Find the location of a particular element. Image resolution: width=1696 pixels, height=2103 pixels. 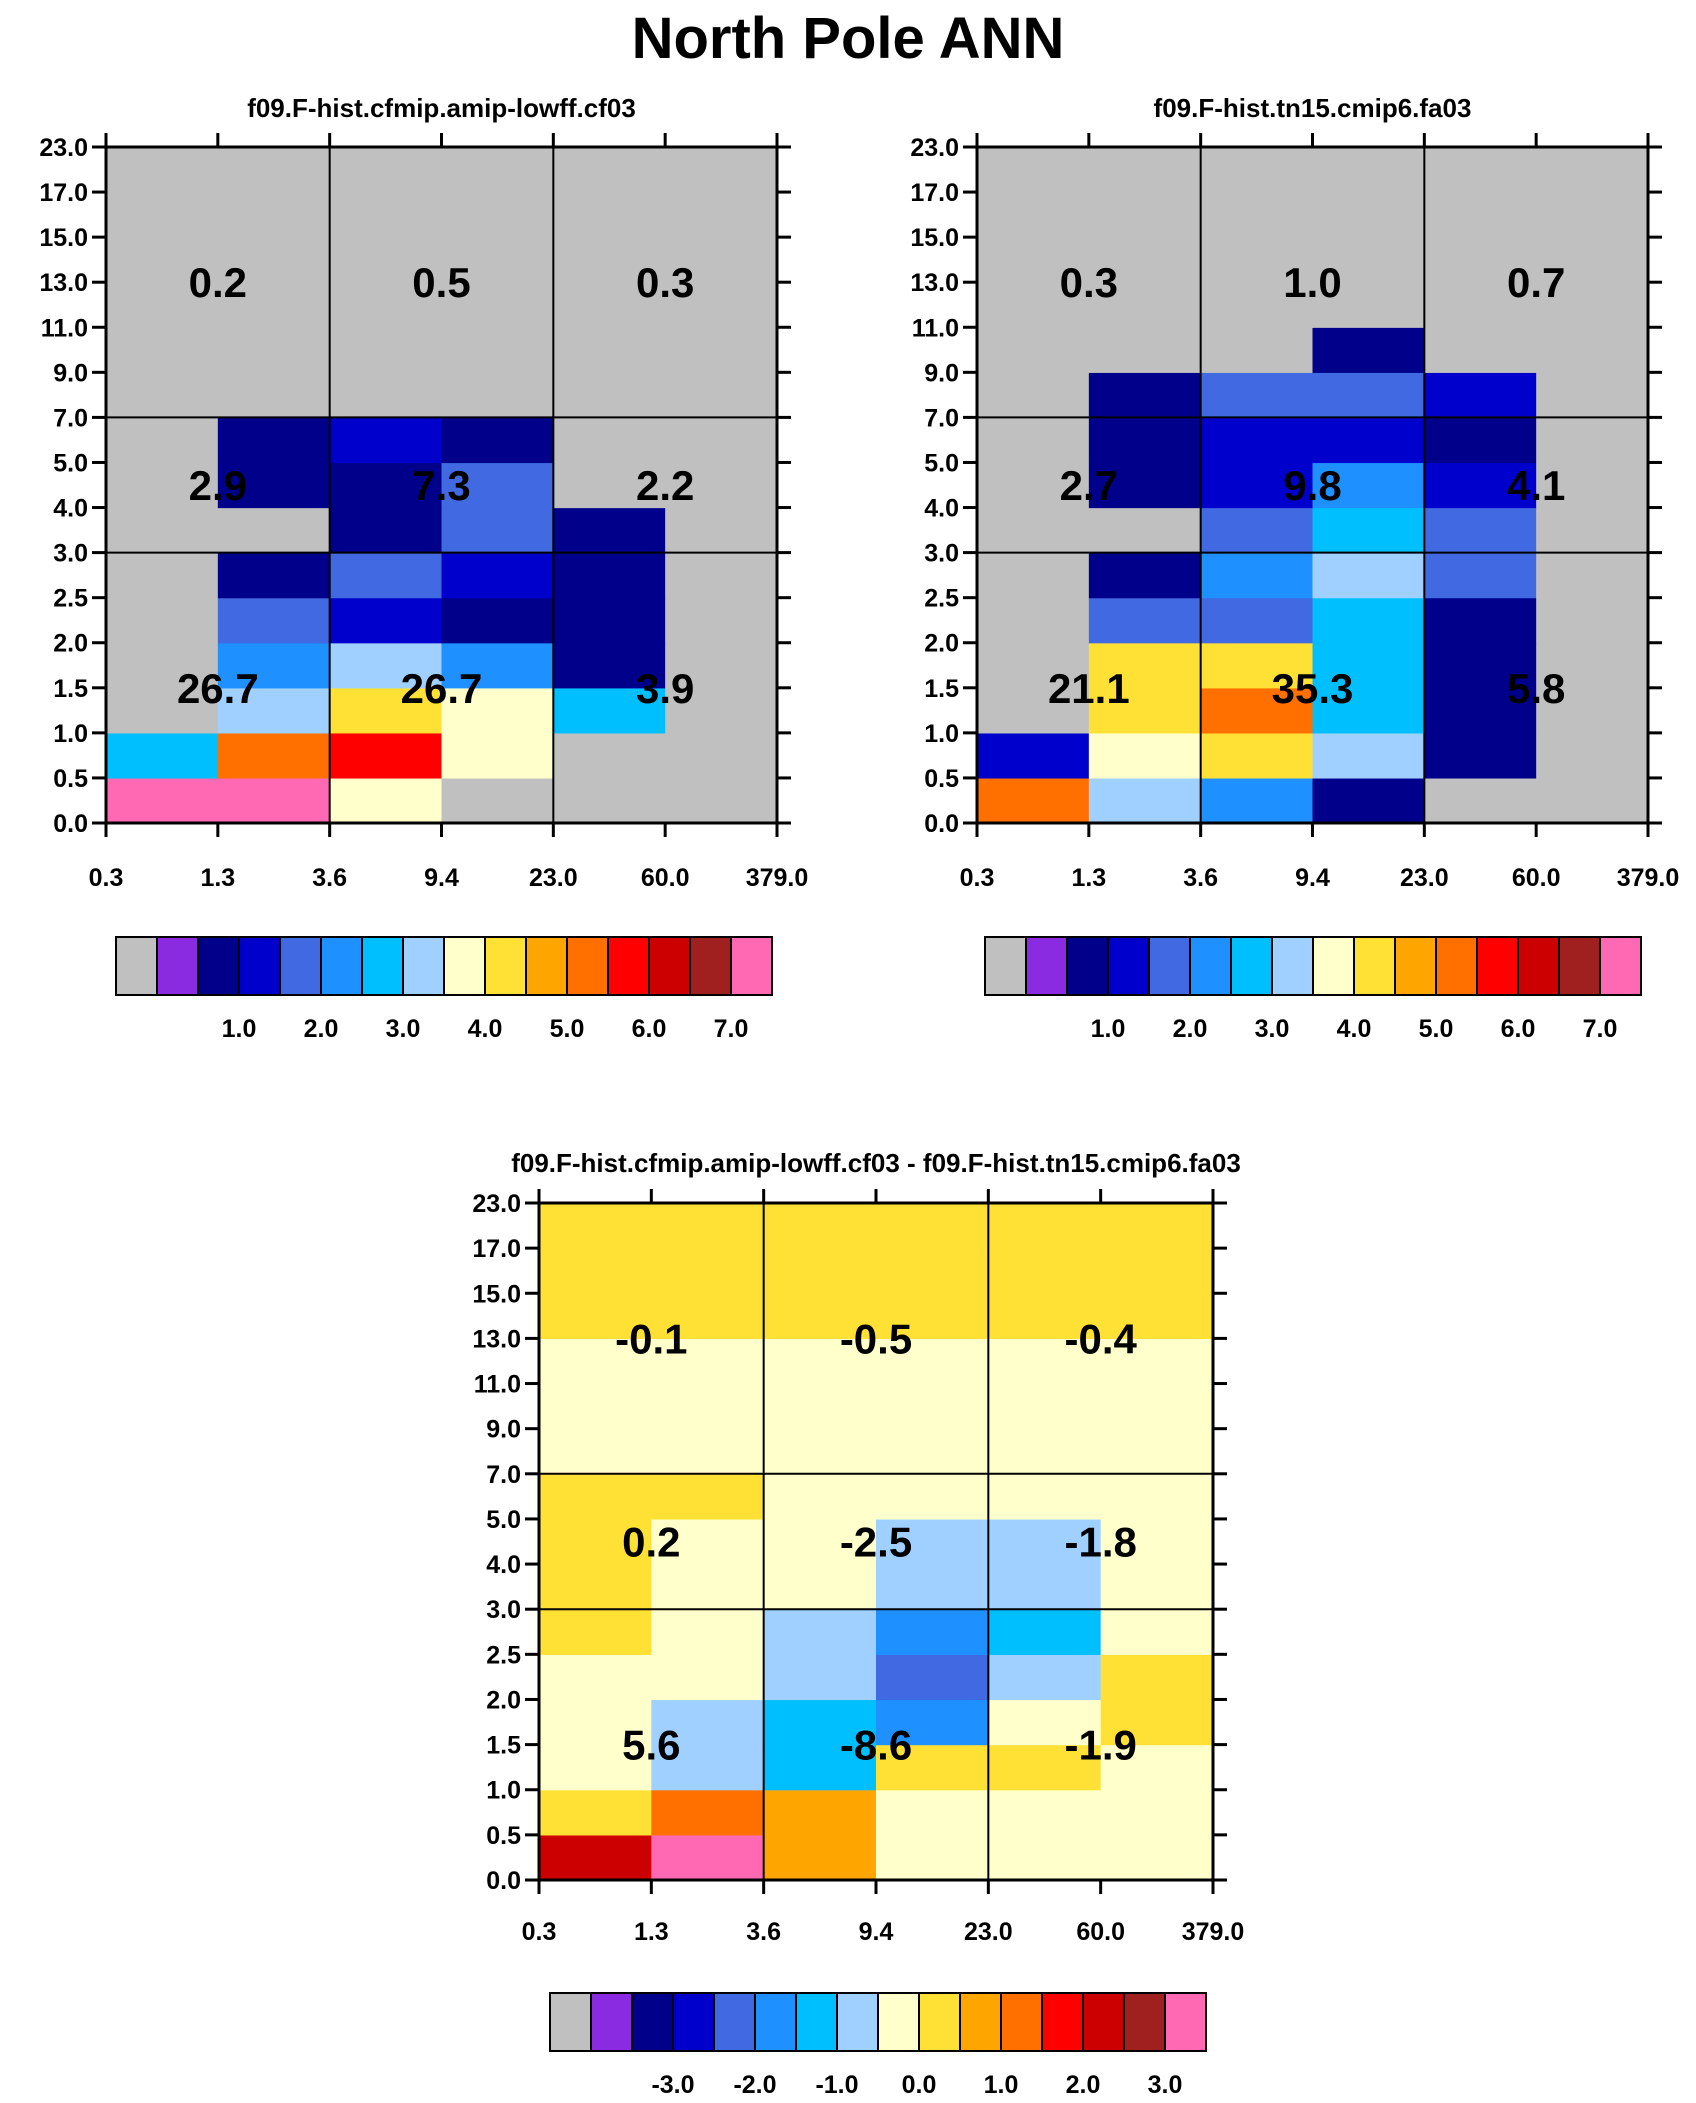

y-tick-label: 1.0 is located at coordinates (941, 734).